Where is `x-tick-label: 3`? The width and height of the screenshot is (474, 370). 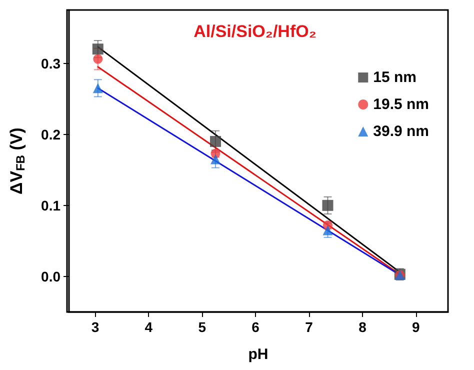
x-tick-label: 3 is located at coordinates (95, 327).